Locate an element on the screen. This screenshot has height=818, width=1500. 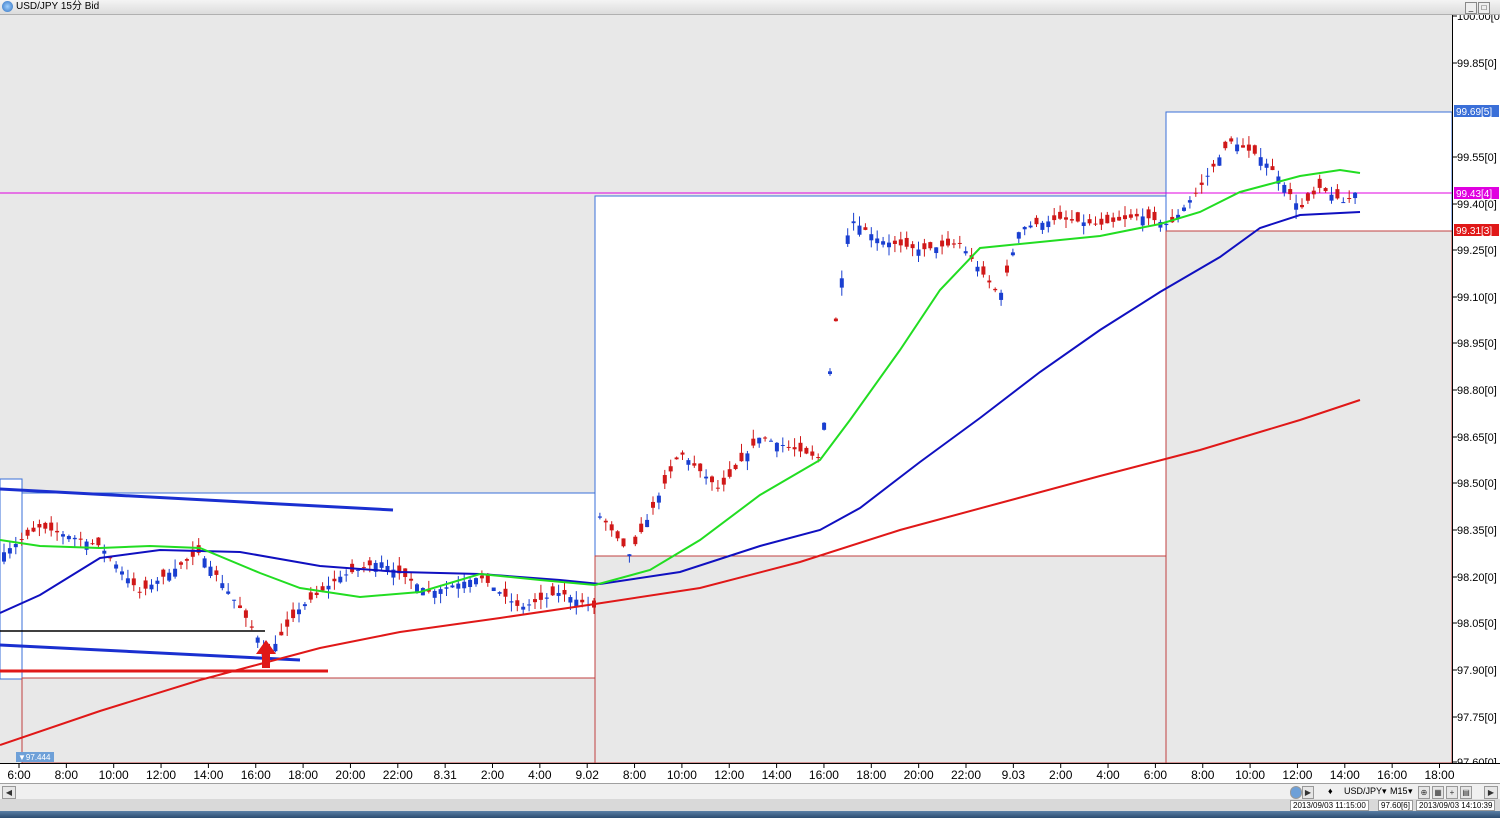
timeframe-selector: M15 is located at coordinates (1399, 791).